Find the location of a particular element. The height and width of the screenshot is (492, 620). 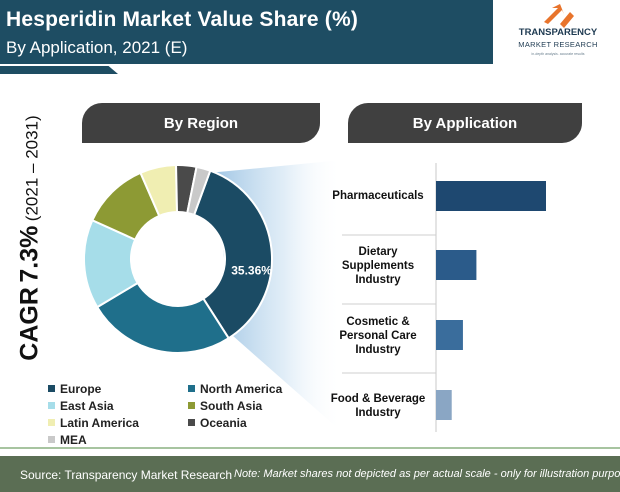

chart-title: Hesperidin Market Value Share (%) is located at coordinates (182, 19).